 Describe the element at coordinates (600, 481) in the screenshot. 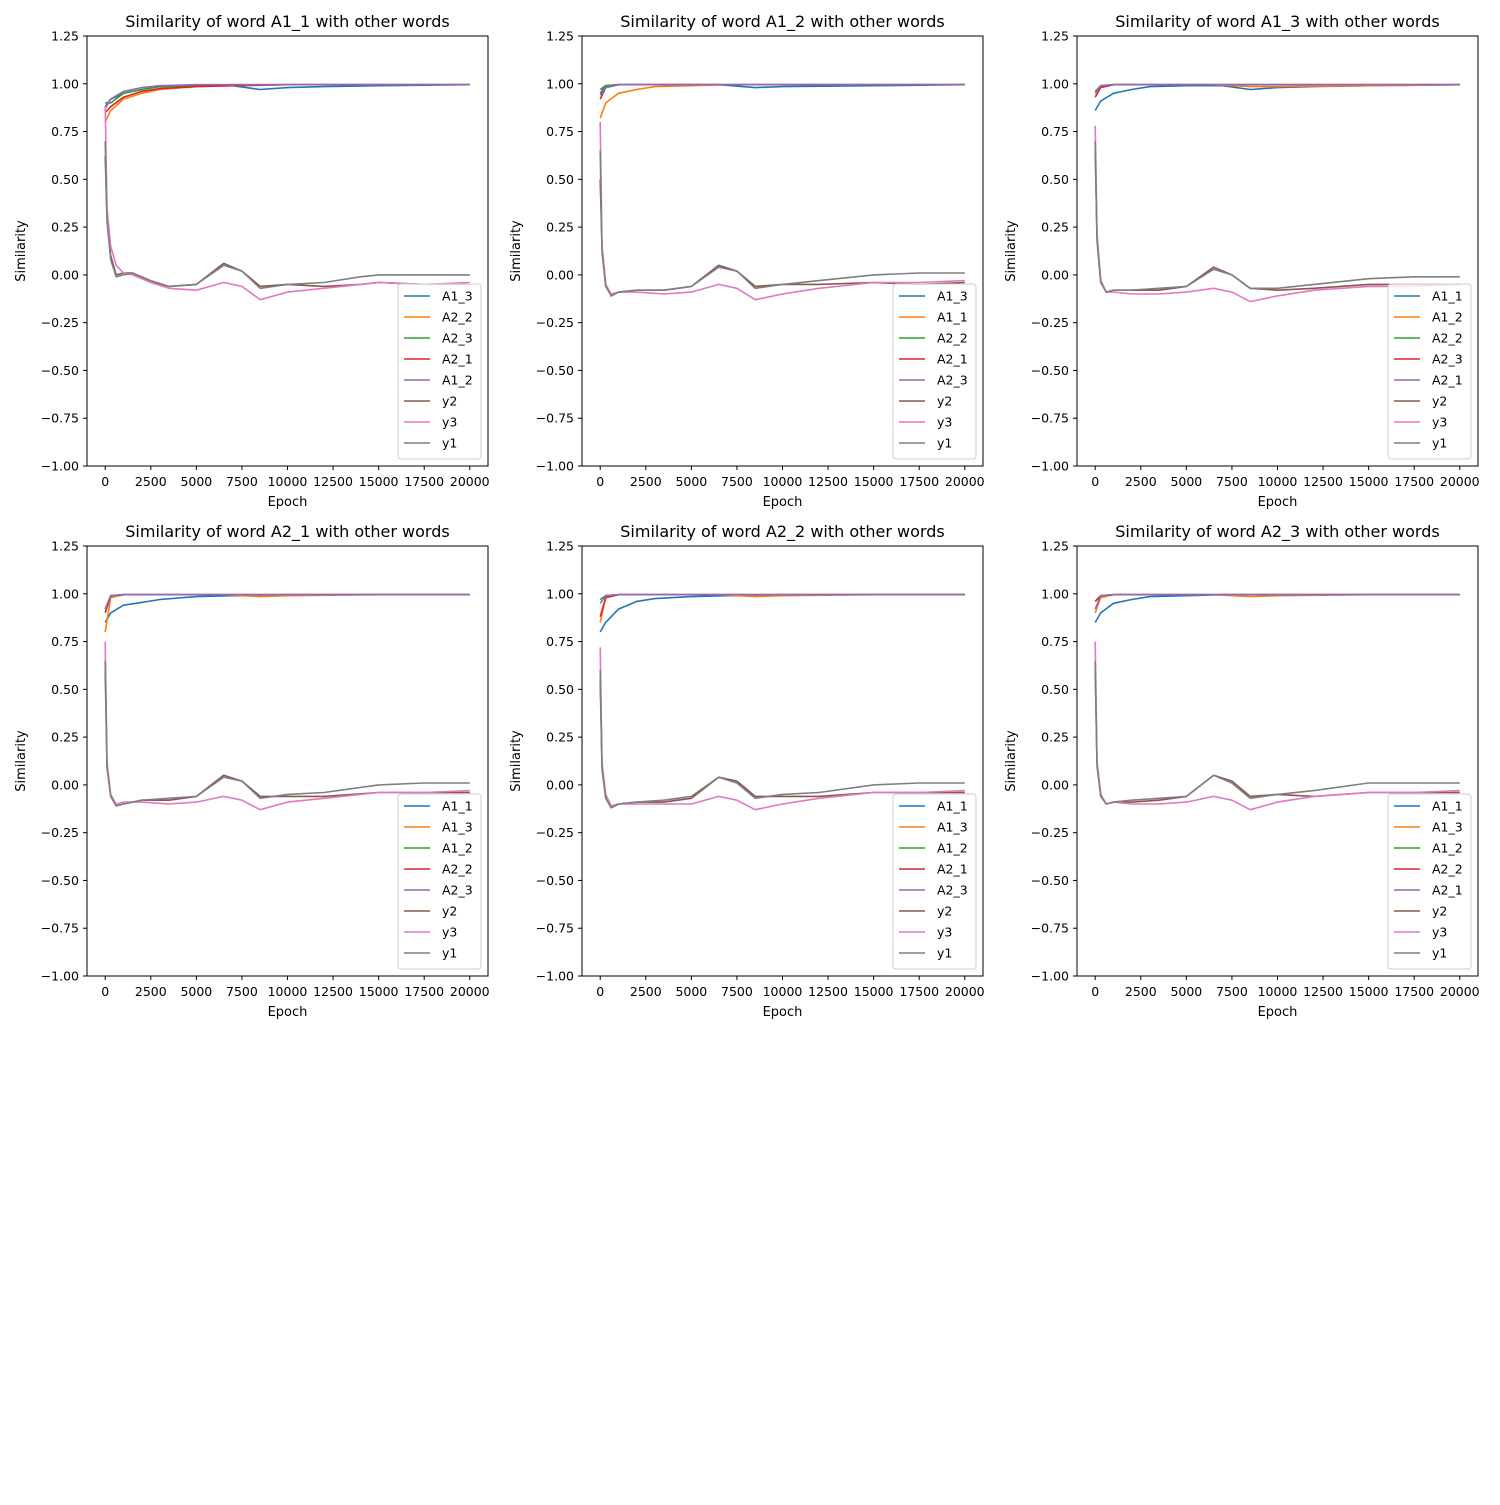

I see `x-tick-label: 0` at that location.